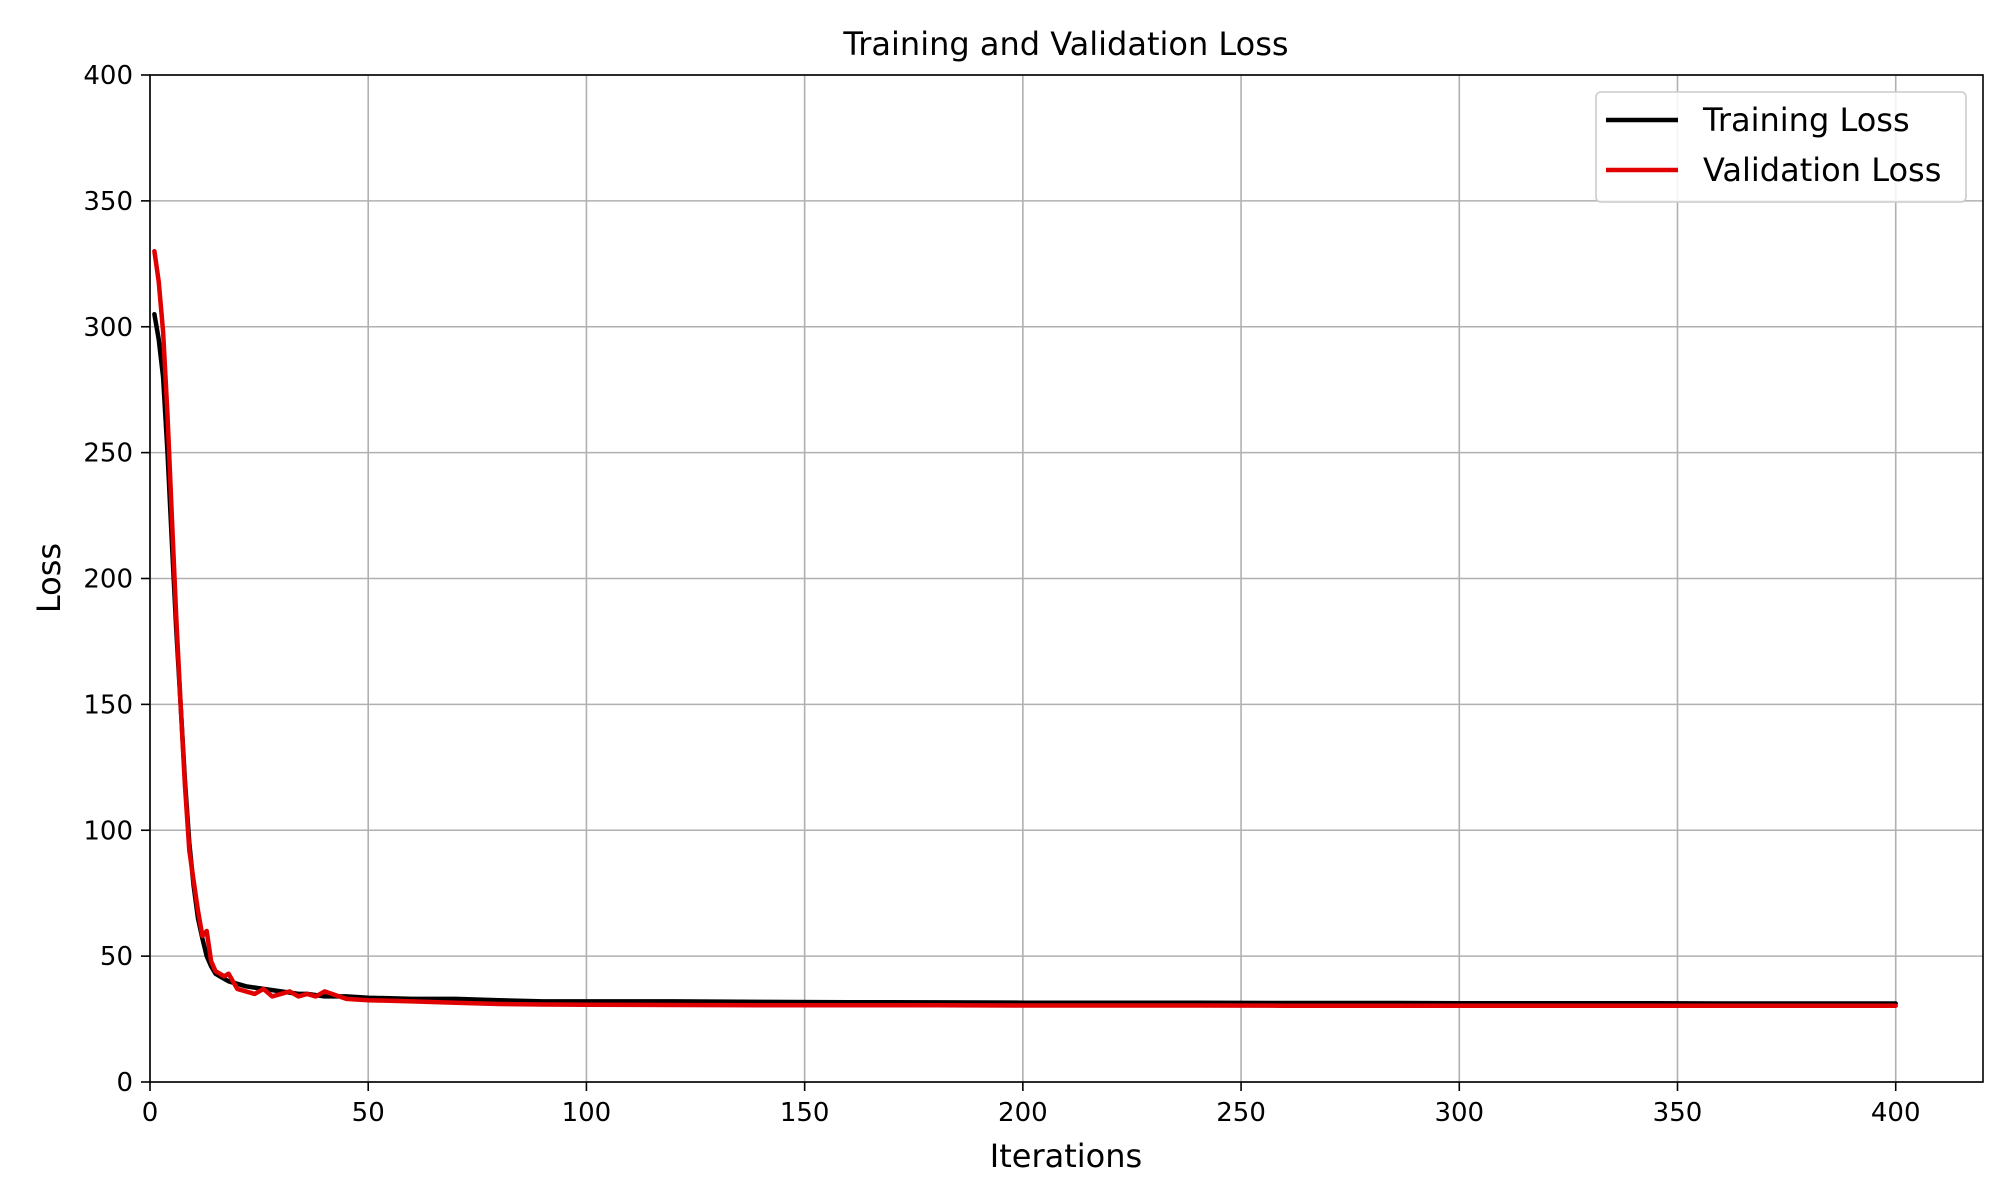 This screenshot has width=2000, height=1200. What do you see at coordinates (1459, 1113) in the screenshot?
I see `x-tick-label: 300` at bounding box center [1459, 1113].